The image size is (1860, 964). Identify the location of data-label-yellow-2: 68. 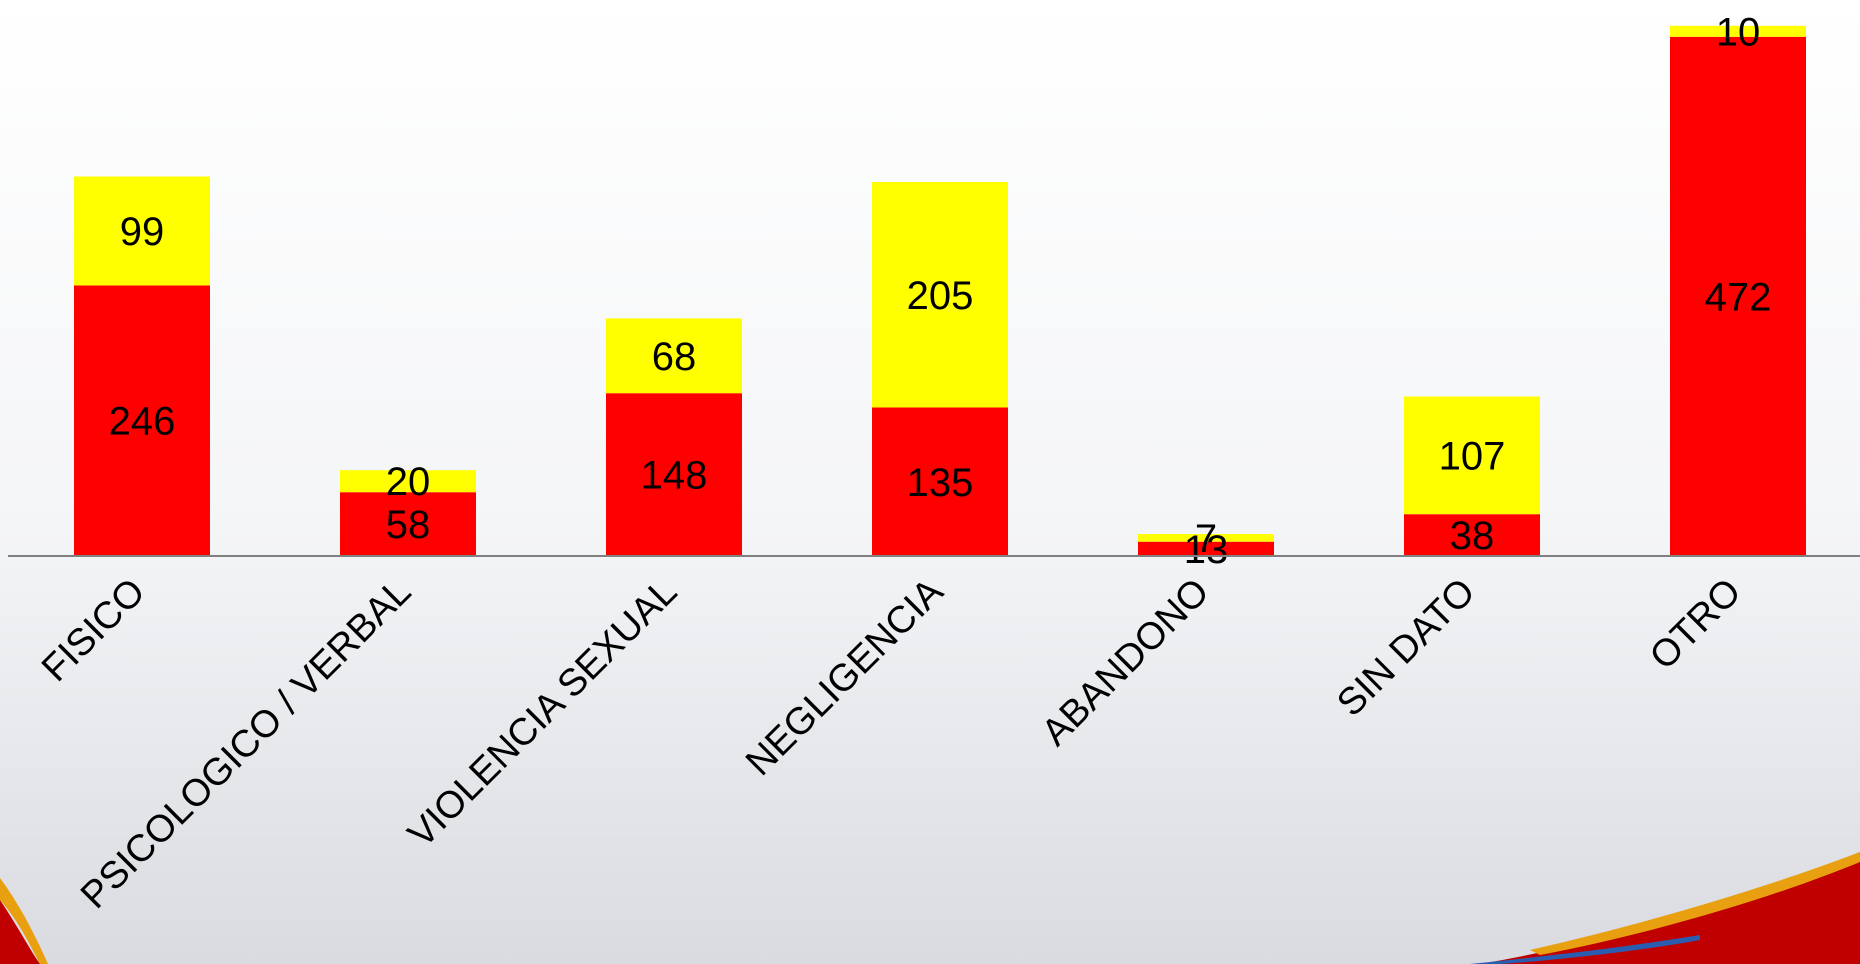
(674, 357).